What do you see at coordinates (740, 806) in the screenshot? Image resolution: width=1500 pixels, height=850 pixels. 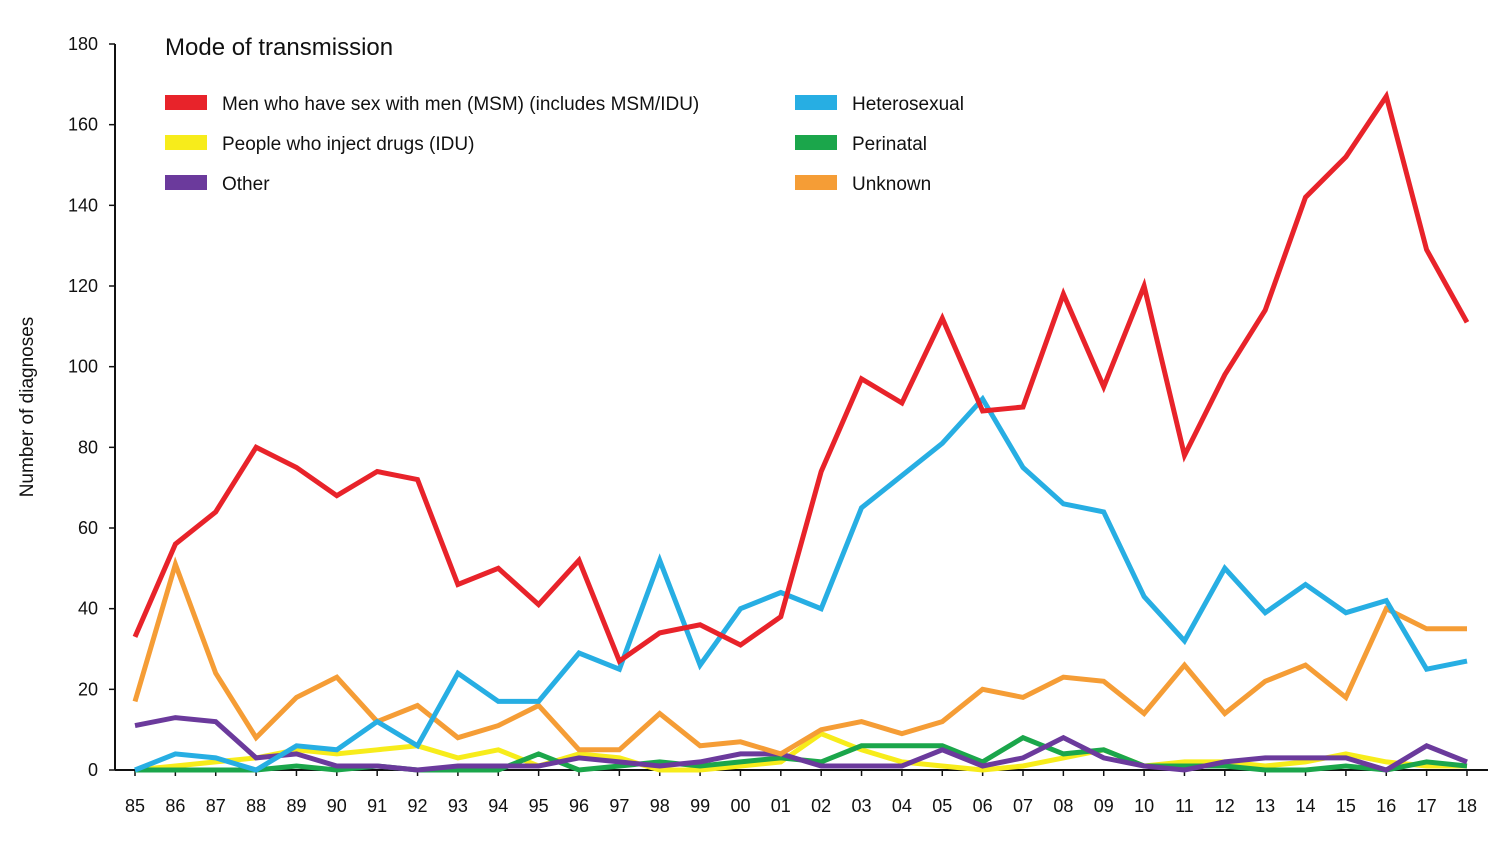 I see `x-tick-label: 00` at bounding box center [740, 806].